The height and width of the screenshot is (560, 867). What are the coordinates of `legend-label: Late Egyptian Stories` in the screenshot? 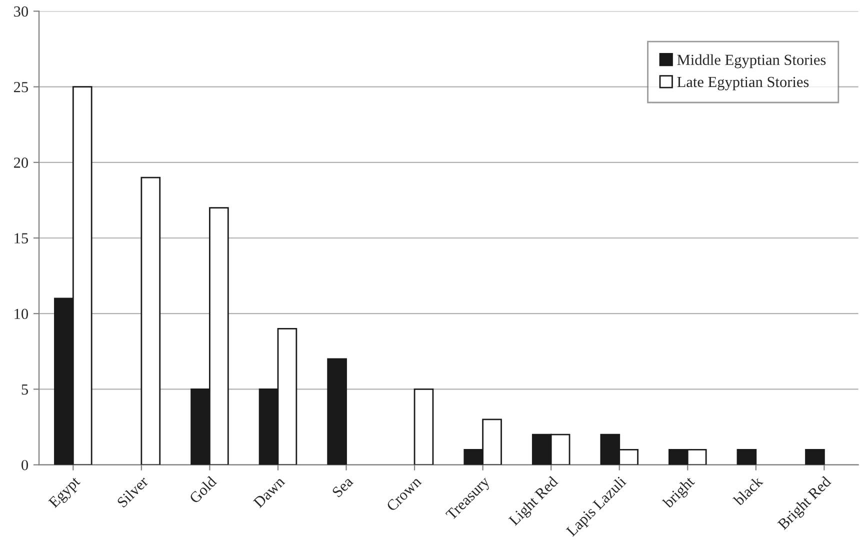 It's located at (743, 83).